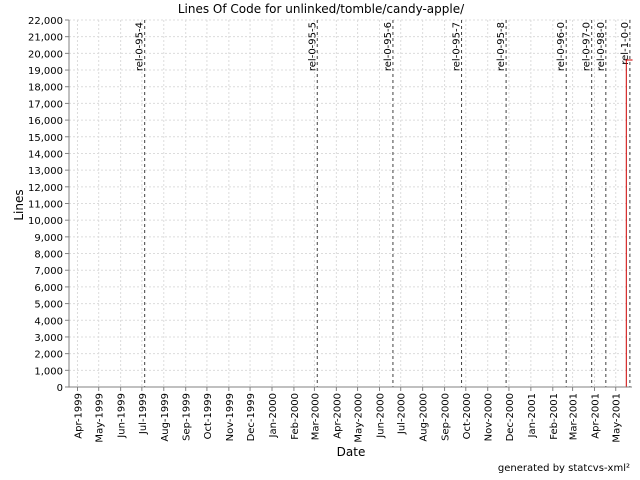 This screenshot has width=640, height=480. I want to click on x-tick-label: Apr-2000, so click(337, 416).